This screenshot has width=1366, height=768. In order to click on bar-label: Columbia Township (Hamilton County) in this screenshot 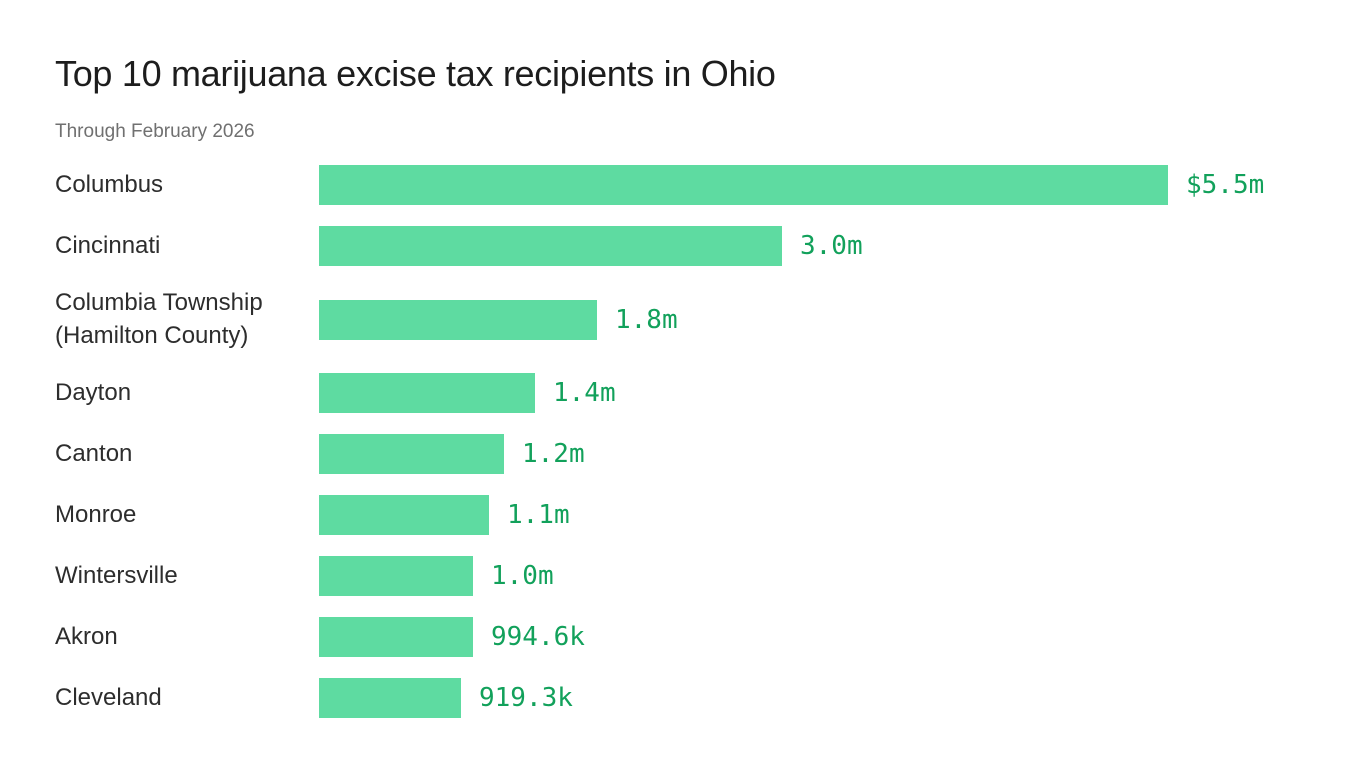, I will do `click(187, 319)`.